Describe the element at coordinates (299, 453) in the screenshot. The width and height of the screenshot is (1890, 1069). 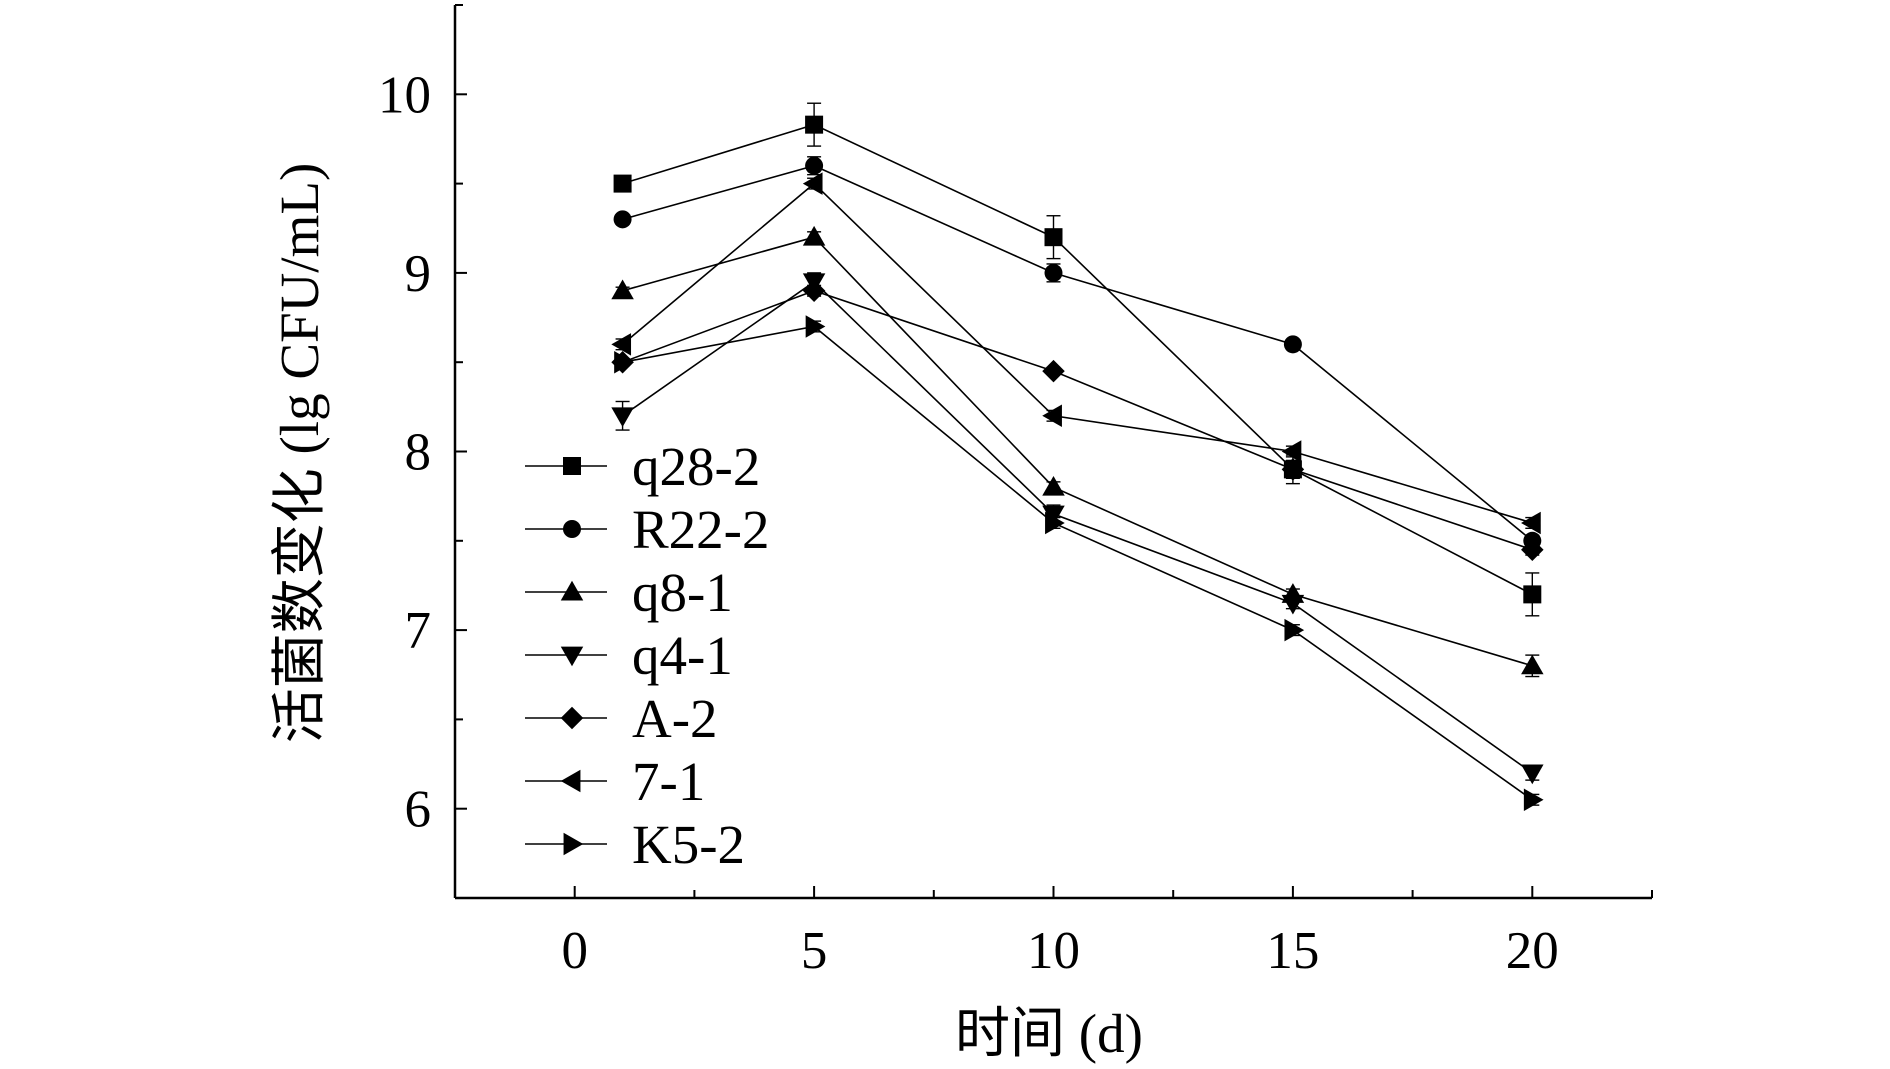
I see `y-axis-title: 活菌数变化 (lg CFU/mL)` at that location.